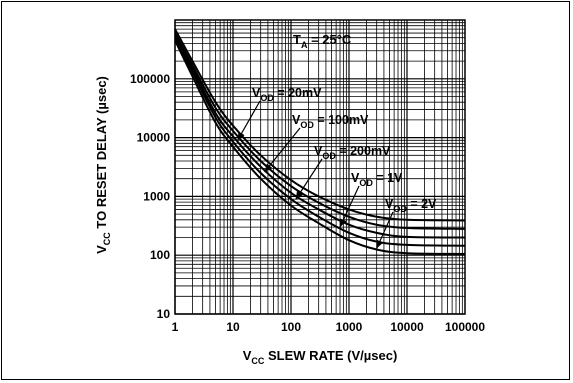 This screenshot has width=573, height=383. What do you see at coordinates (411, 205) in the screenshot?
I see `svg-text: VOD = 2V` at bounding box center [411, 205].